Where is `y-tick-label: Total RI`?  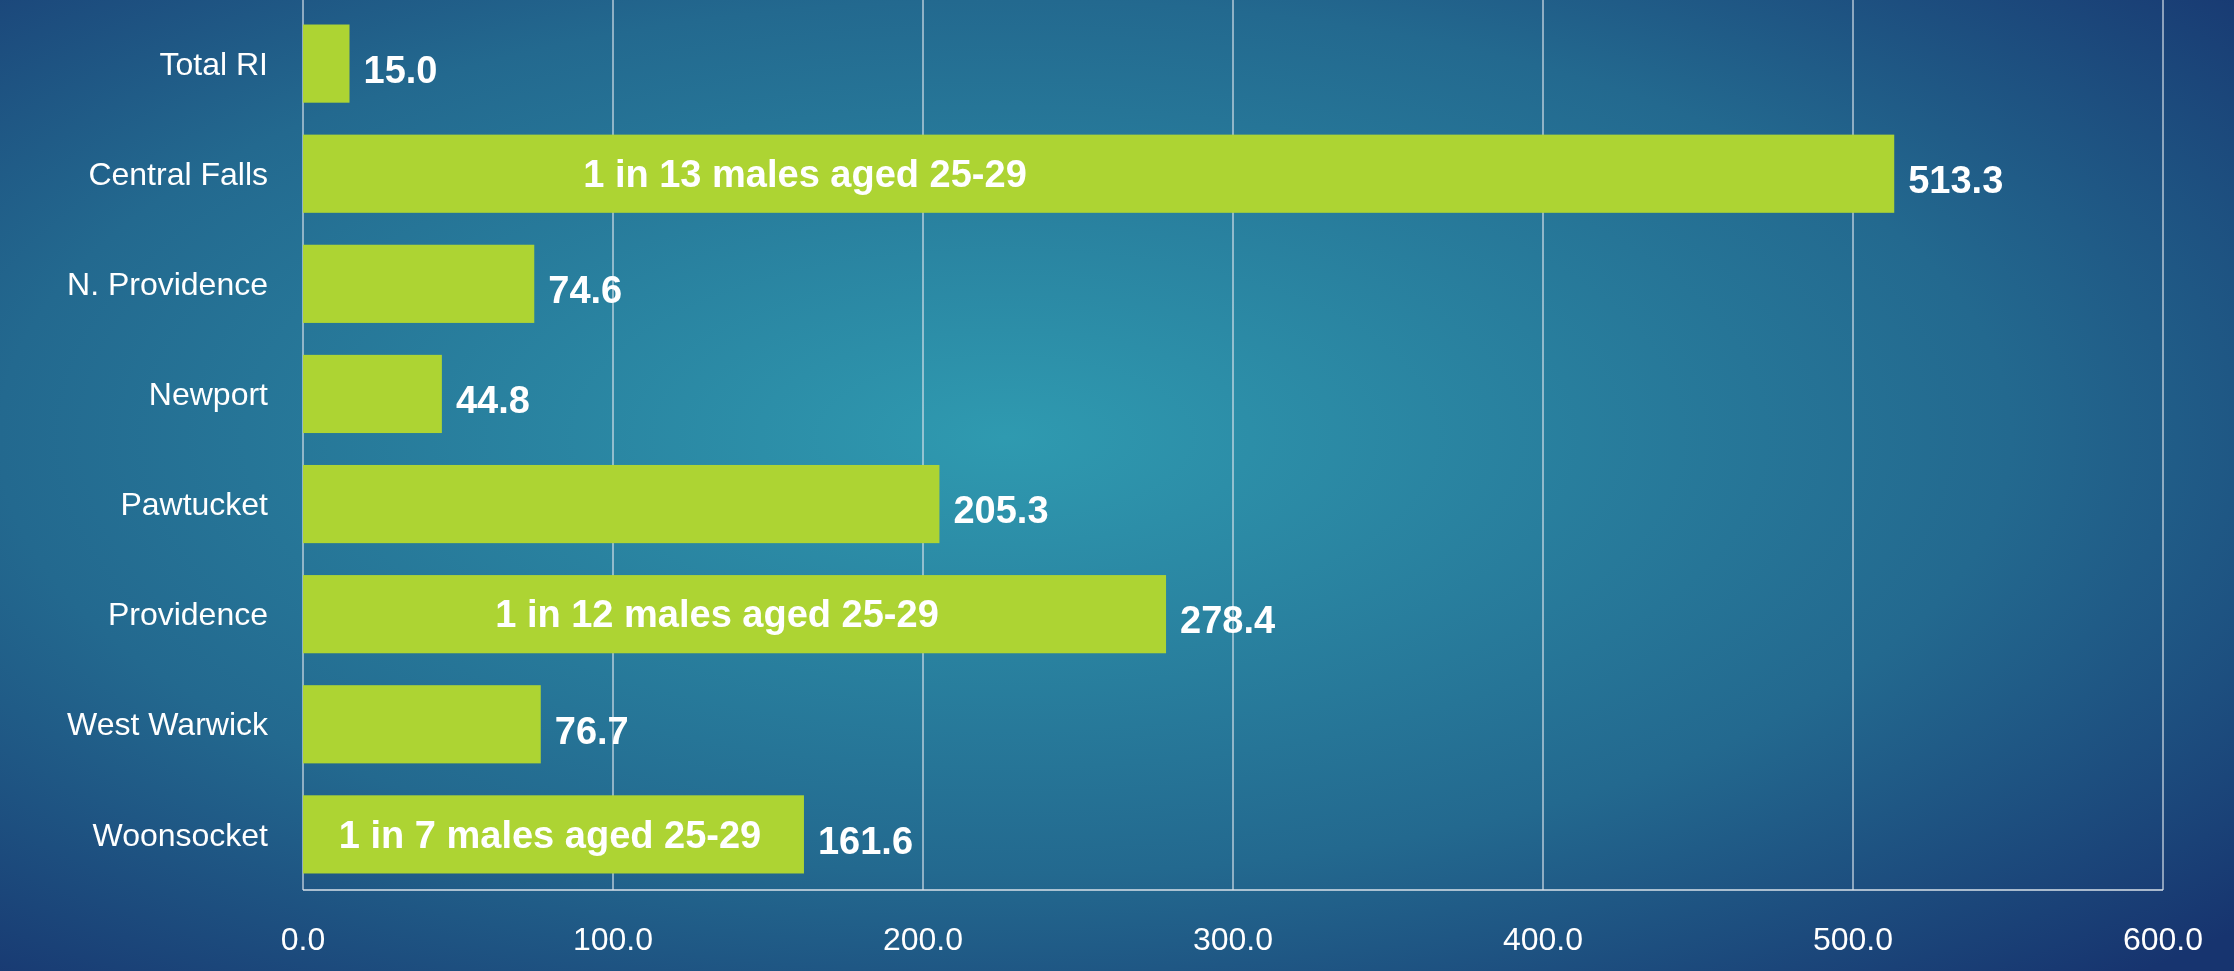
y-tick-label: Total RI is located at coordinates (213, 63).